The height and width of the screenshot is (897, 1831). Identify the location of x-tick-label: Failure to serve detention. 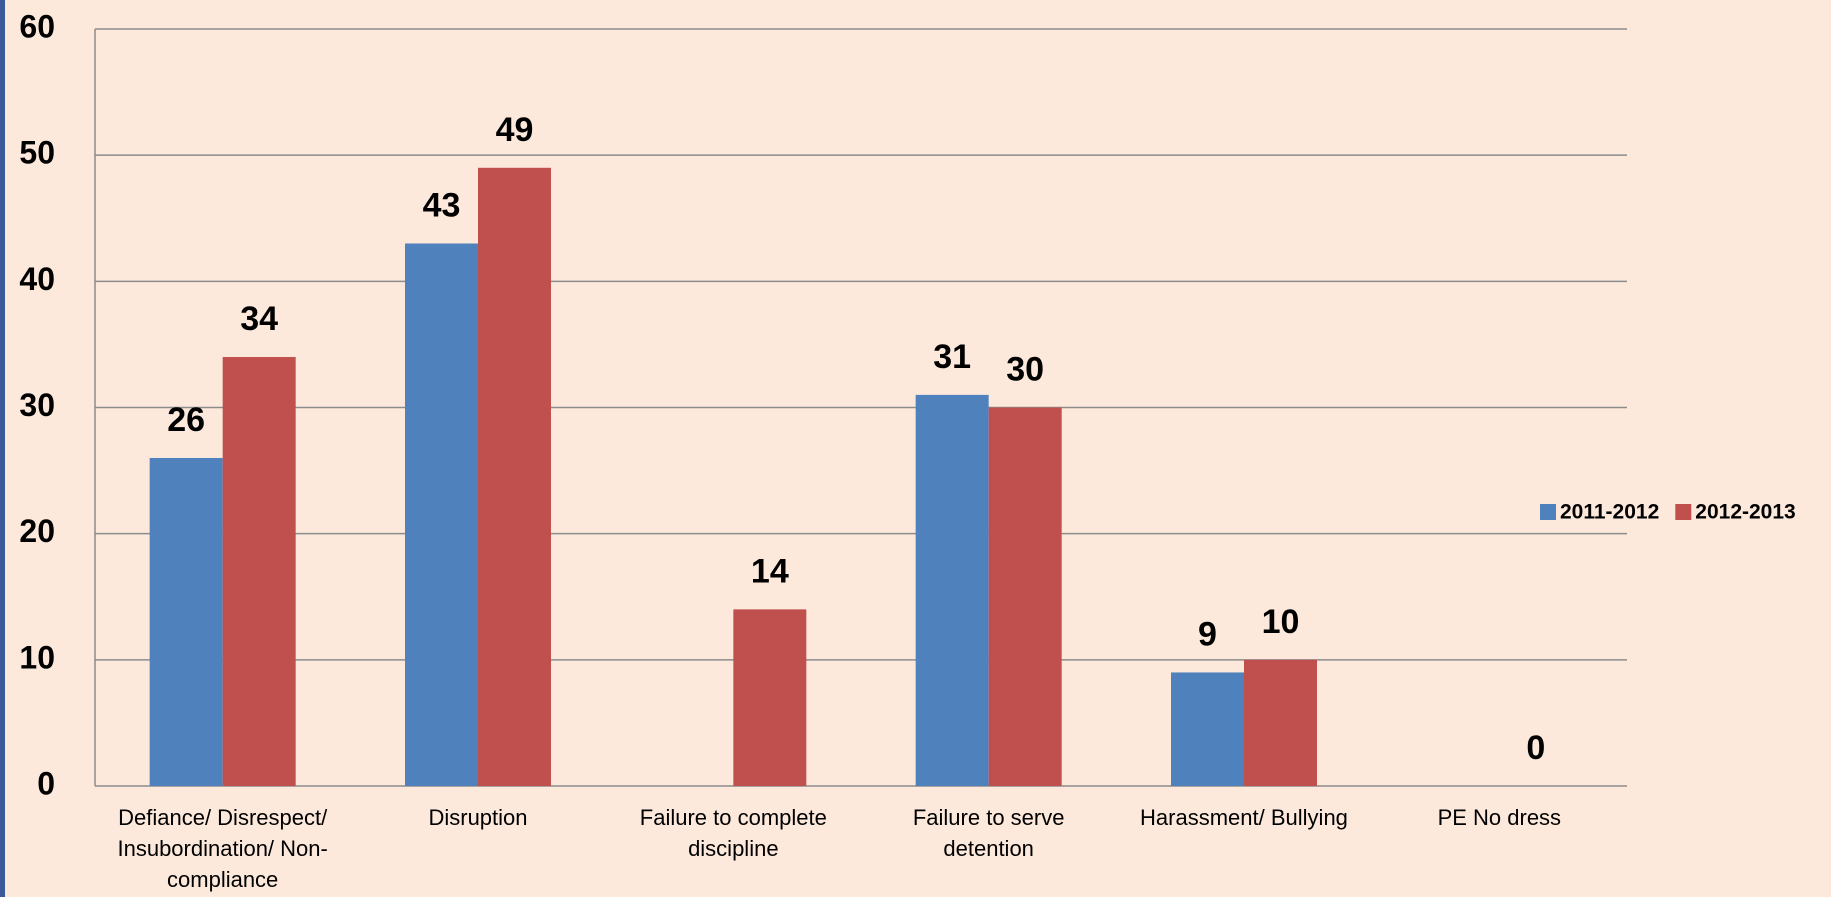
(988, 833).